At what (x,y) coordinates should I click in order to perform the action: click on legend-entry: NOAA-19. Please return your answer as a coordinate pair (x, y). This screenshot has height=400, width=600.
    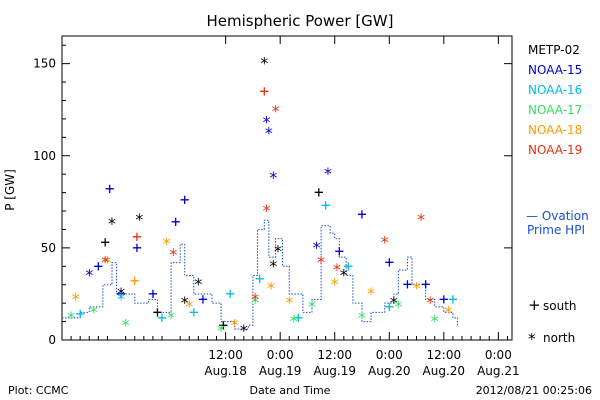
    Looking at the image, I should click on (555, 150).